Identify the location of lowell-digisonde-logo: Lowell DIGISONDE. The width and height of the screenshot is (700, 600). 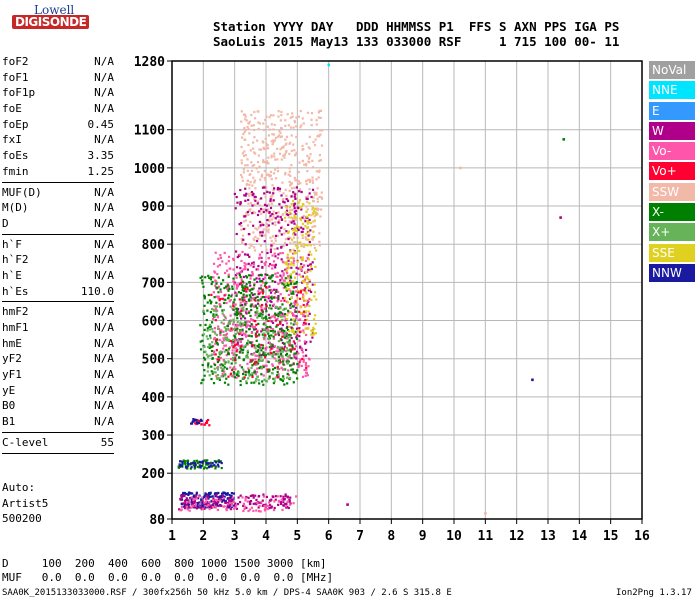
(49, 23).